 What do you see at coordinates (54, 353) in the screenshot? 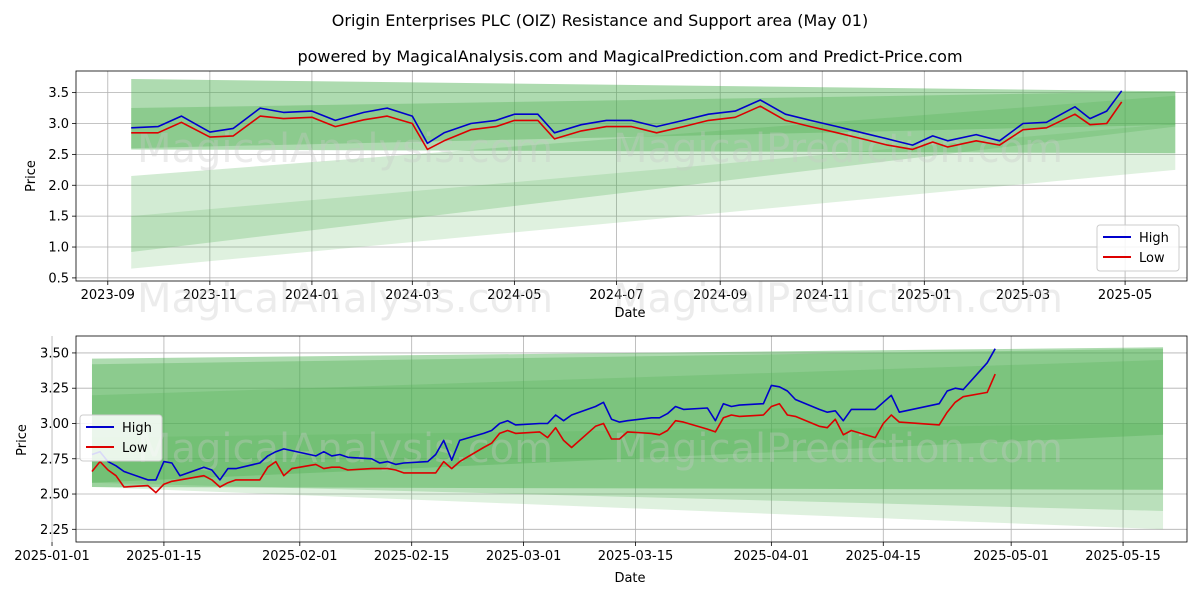
I see `bottom-ytick-label: 3.50` at bounding box center [54, 353].